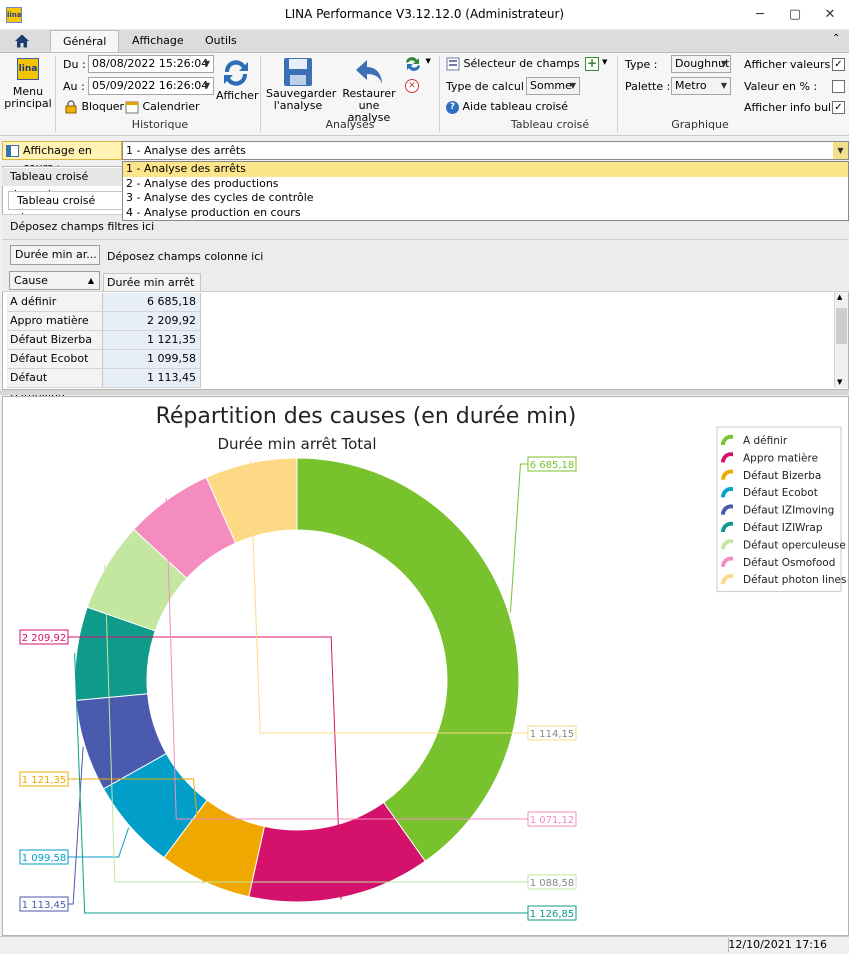  What do you see at coordinates (55, 385) in the screenshot?
I see `table-row-header: Défaut IZImoving` at bounding box center [55, 385].